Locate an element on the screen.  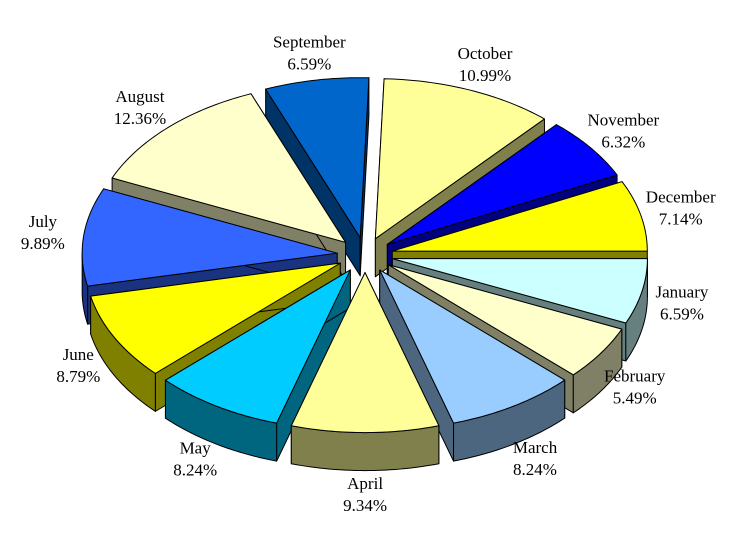
slice-label: May is located at coordinates (196, 447).